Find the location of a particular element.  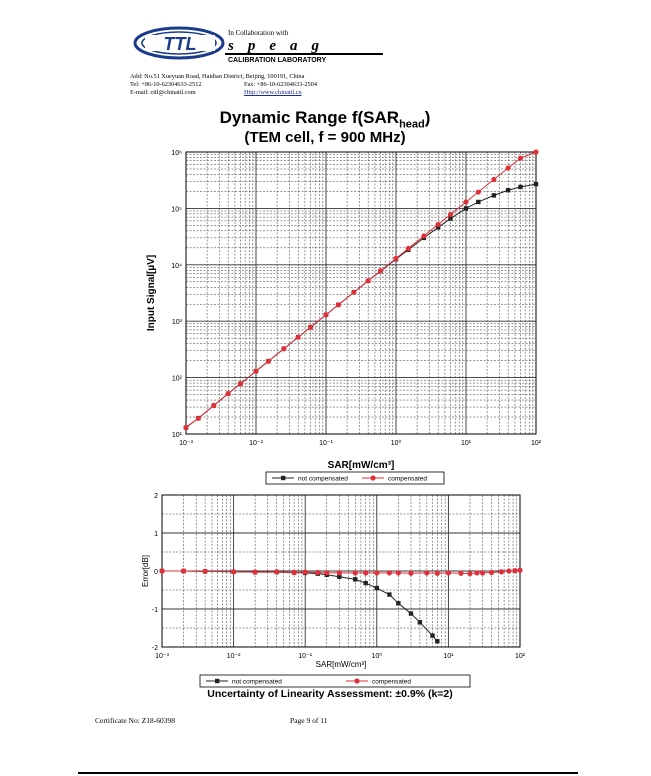

chart-title: Dynamic Range f(SARhead) is located at coordinates (325, 119).